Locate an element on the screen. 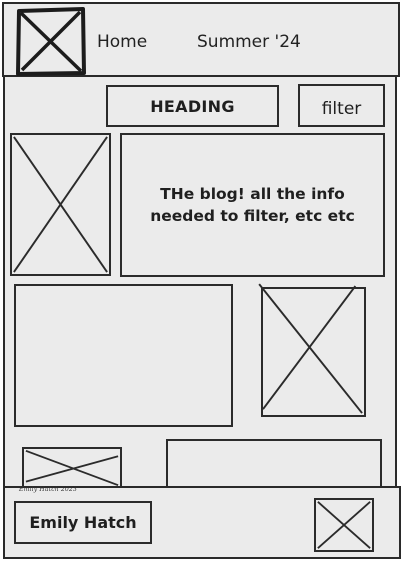 This screenshot has width=402, height=561. nav-home-link: Home is located at coordinates (122, 42).